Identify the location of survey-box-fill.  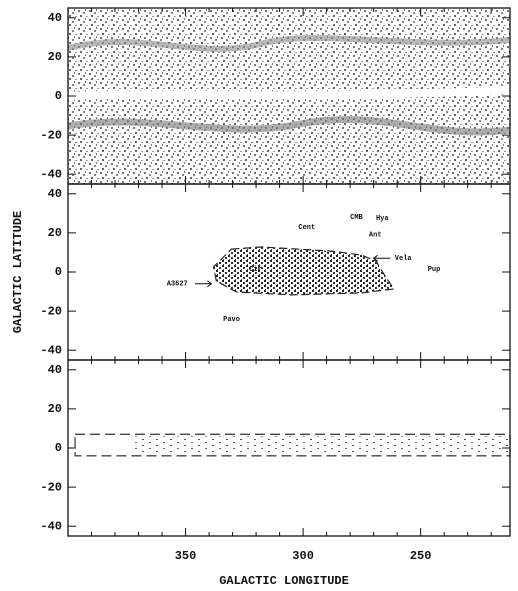
(322, 445).